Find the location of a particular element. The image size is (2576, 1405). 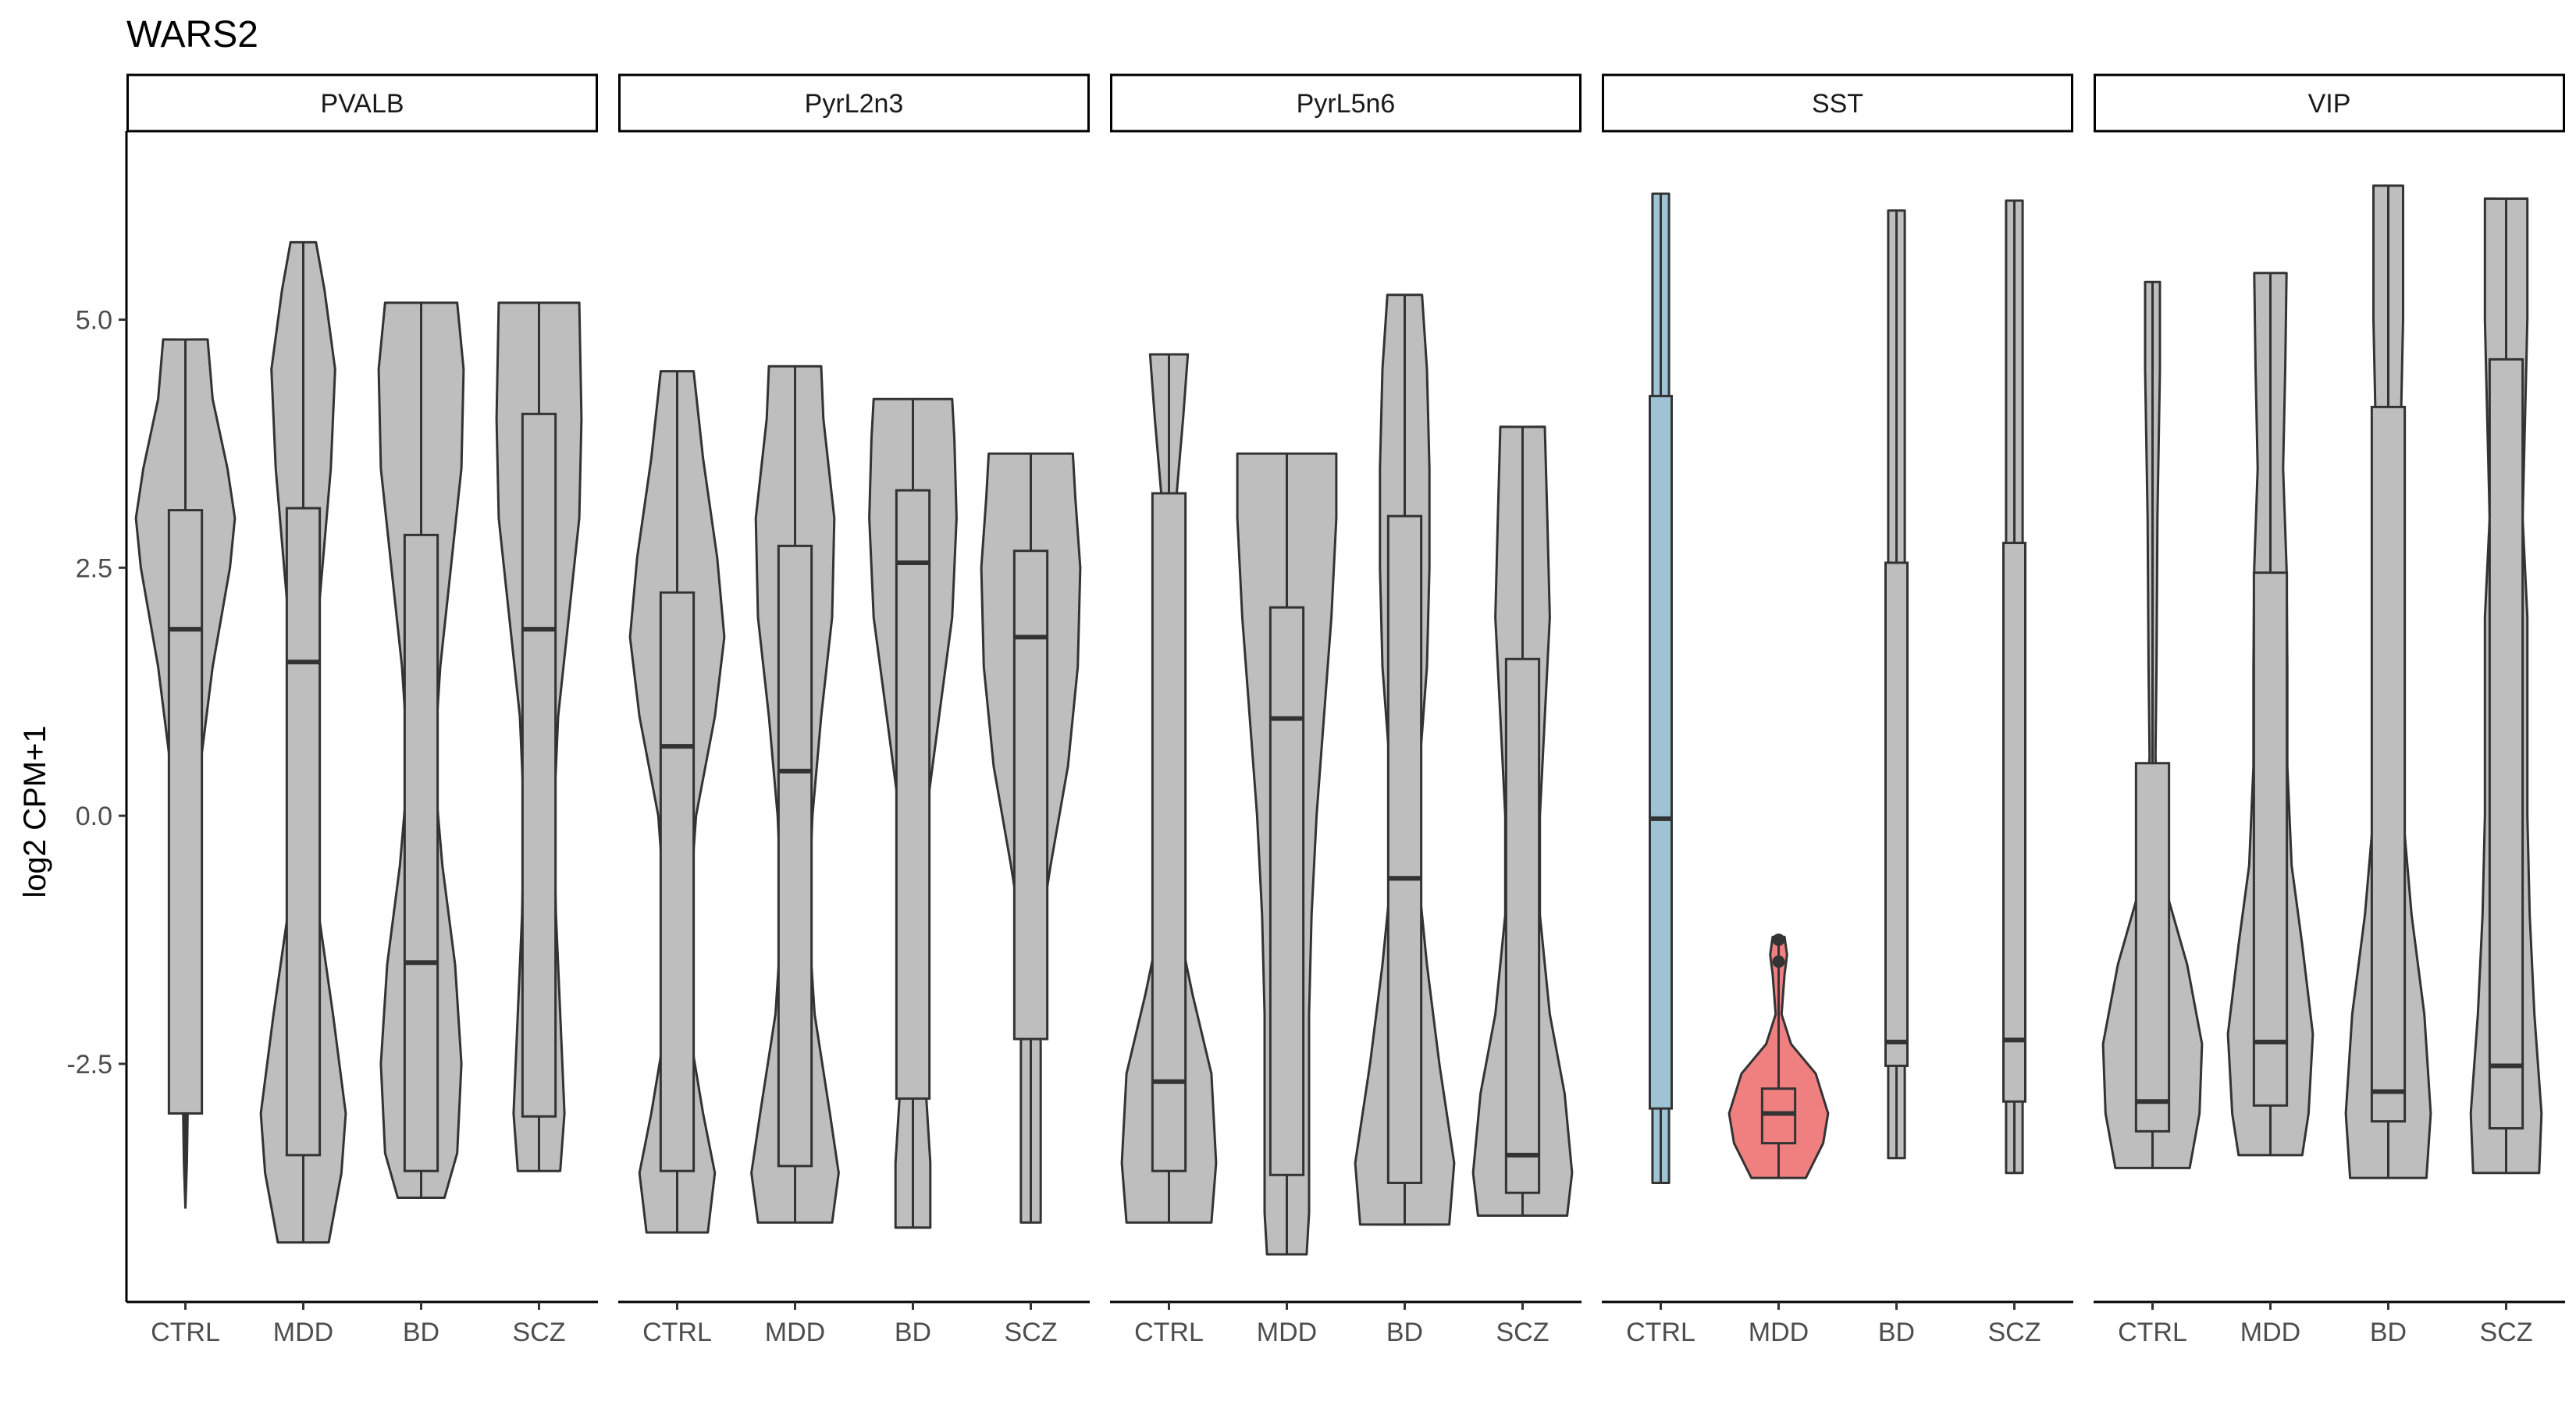

facet-strip-label: VIP is located at coordinates (2329, 104).